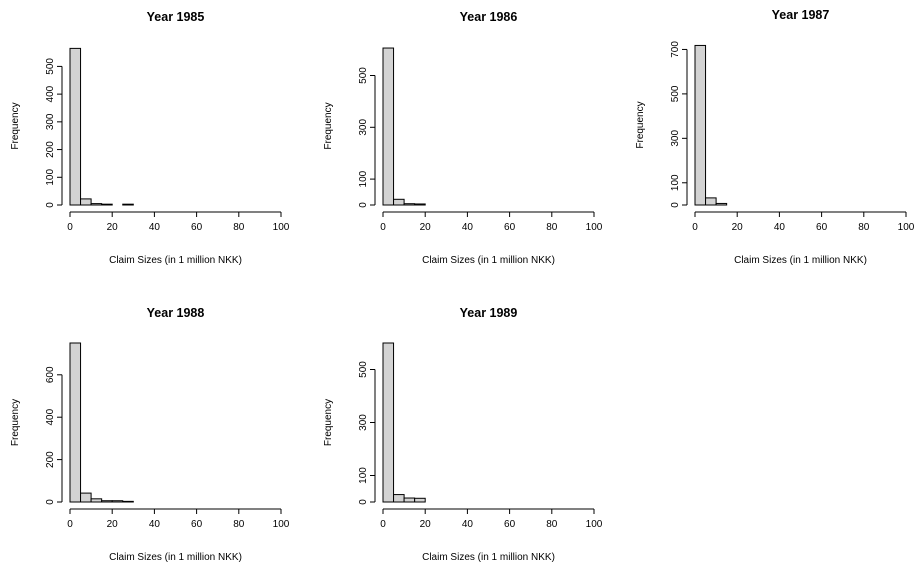 The width and height of the screenshot is (917, 567). What do you see at coordinates (675, 49) in the screenshot?
I see `y-tick-label: 700` at bounding box center [675, 49].